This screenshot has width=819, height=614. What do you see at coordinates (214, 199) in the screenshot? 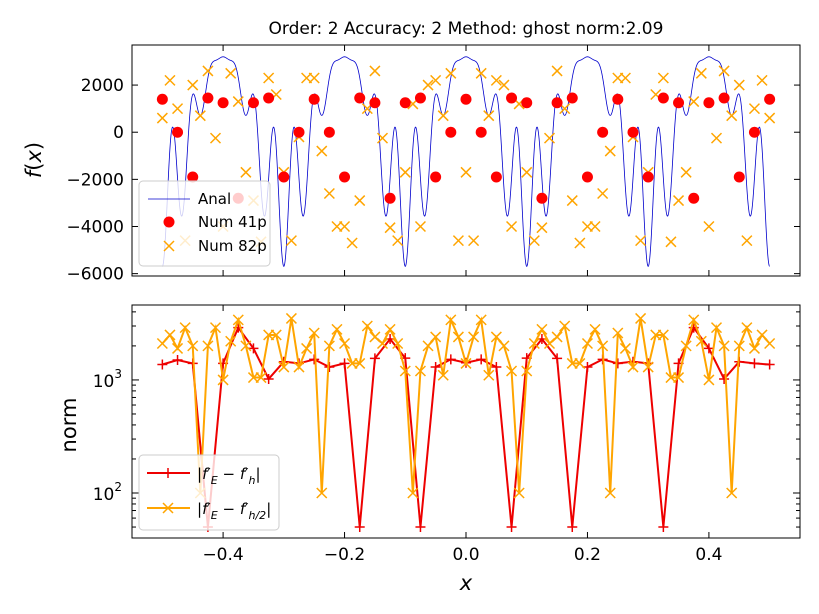
I see `legend-anal-label: Anal` at bounding box center [214, 199].